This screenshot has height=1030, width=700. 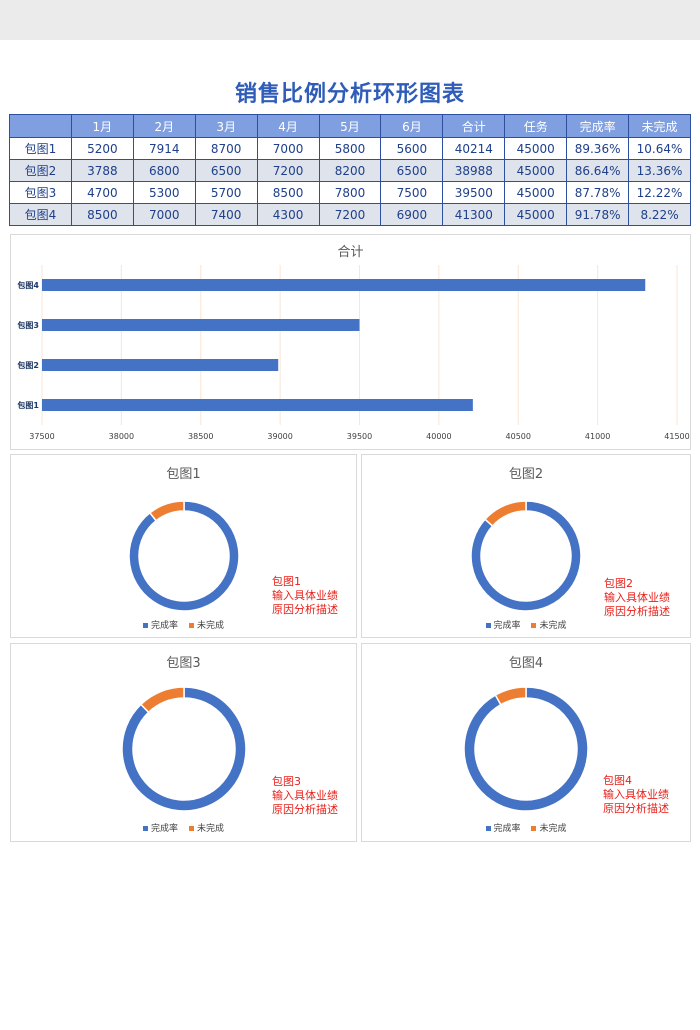 What do you see at coordinates (102, 126) in the screenshot?
I see `header-cell: 1月` at bounding box center [102, 126].